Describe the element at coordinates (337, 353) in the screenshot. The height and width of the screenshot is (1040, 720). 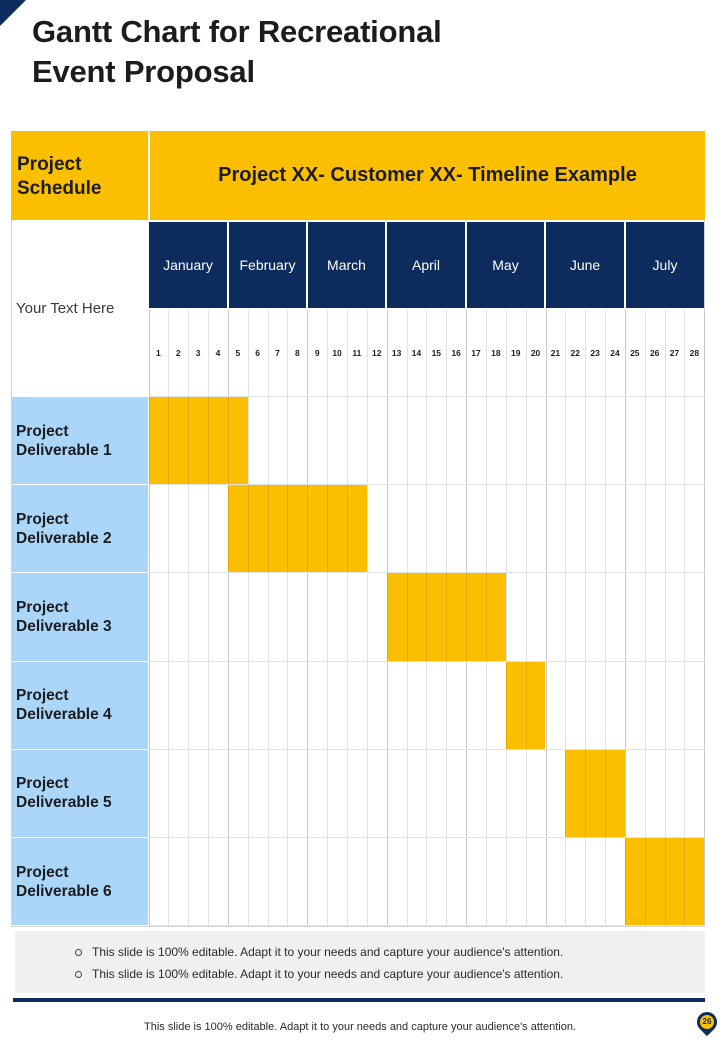
I see `week-number: 10` at that location.